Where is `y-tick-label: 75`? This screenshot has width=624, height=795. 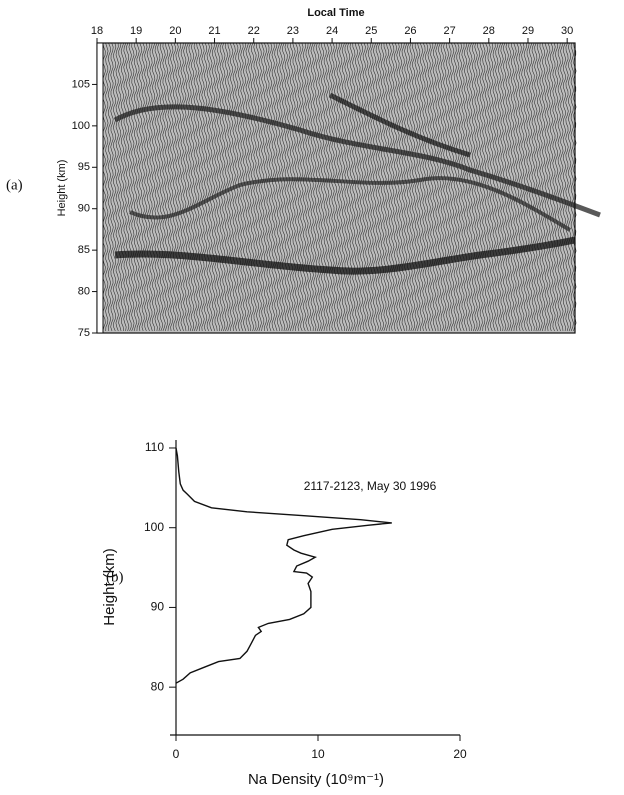
y-tick-label: 75 is located at coordinates (84, 333).